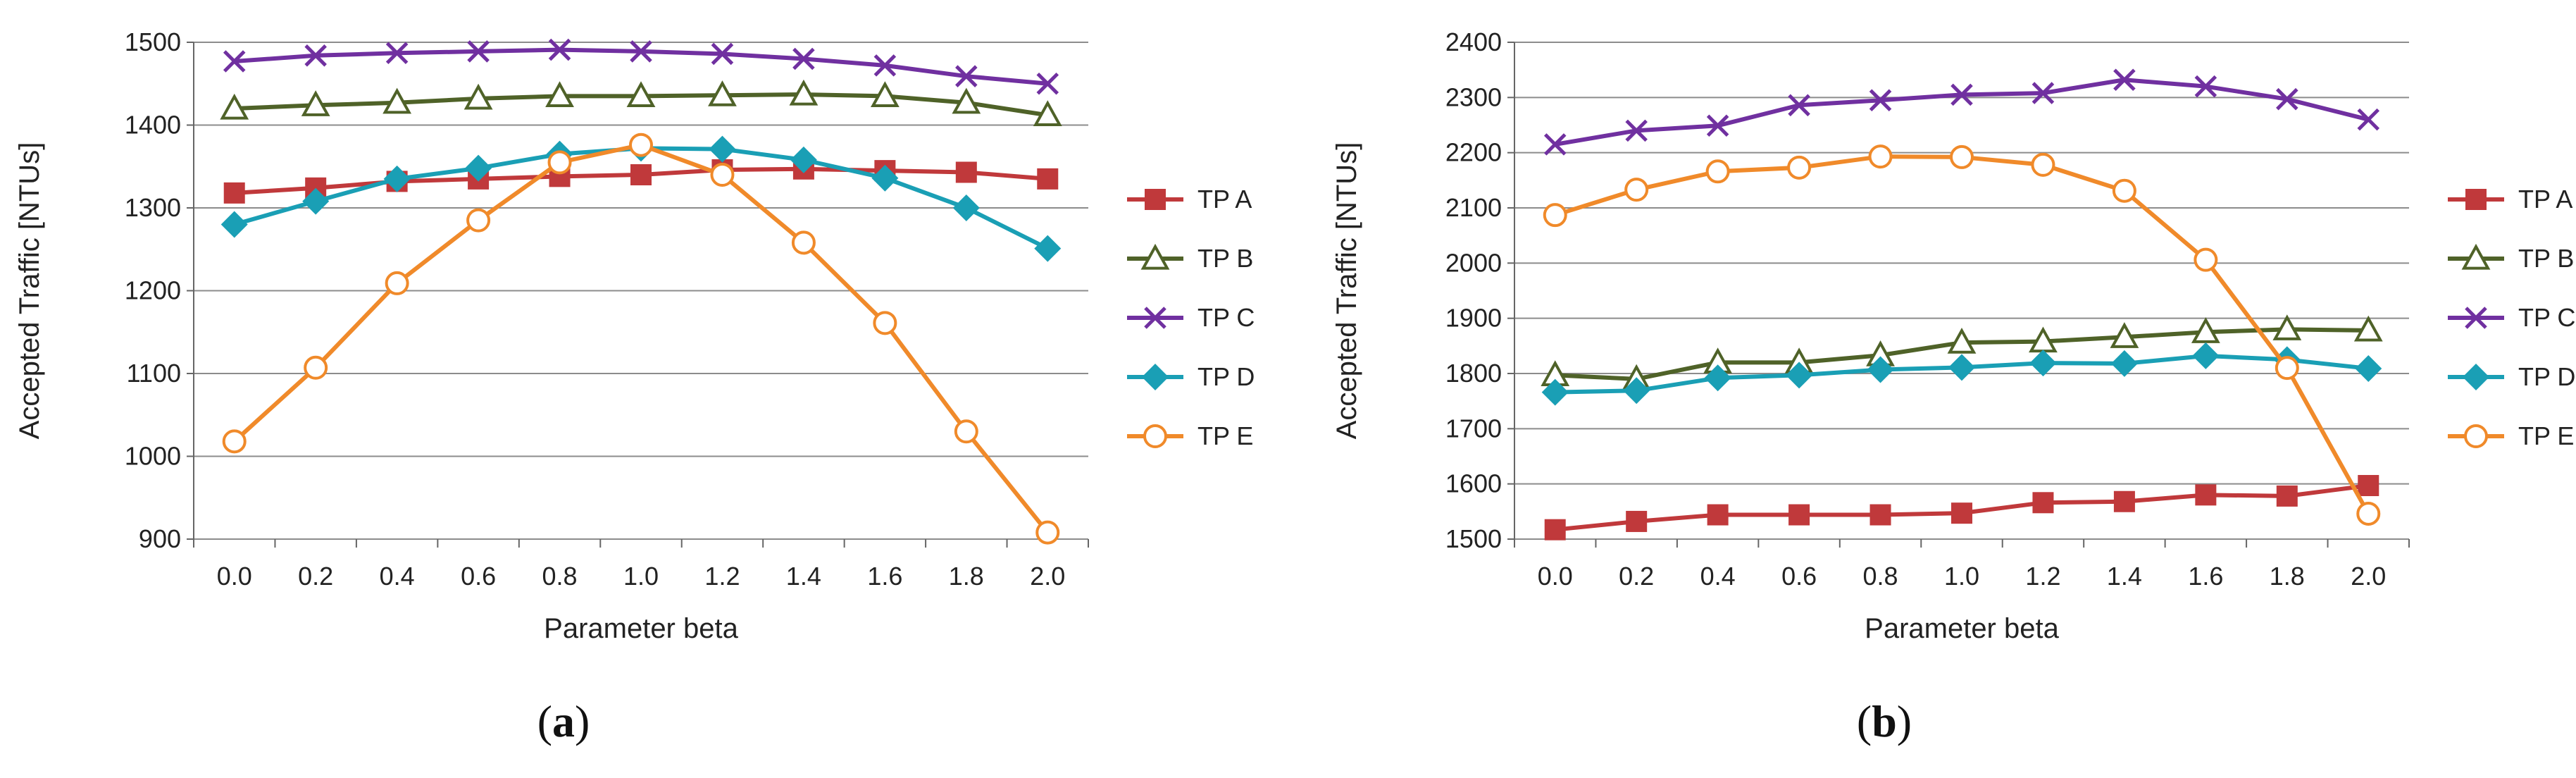 This screenshot has height=778, width=2576. Describe the element at coordinates (160, 538) in the screenshot. I see `y-tick-label: 900` at that location.